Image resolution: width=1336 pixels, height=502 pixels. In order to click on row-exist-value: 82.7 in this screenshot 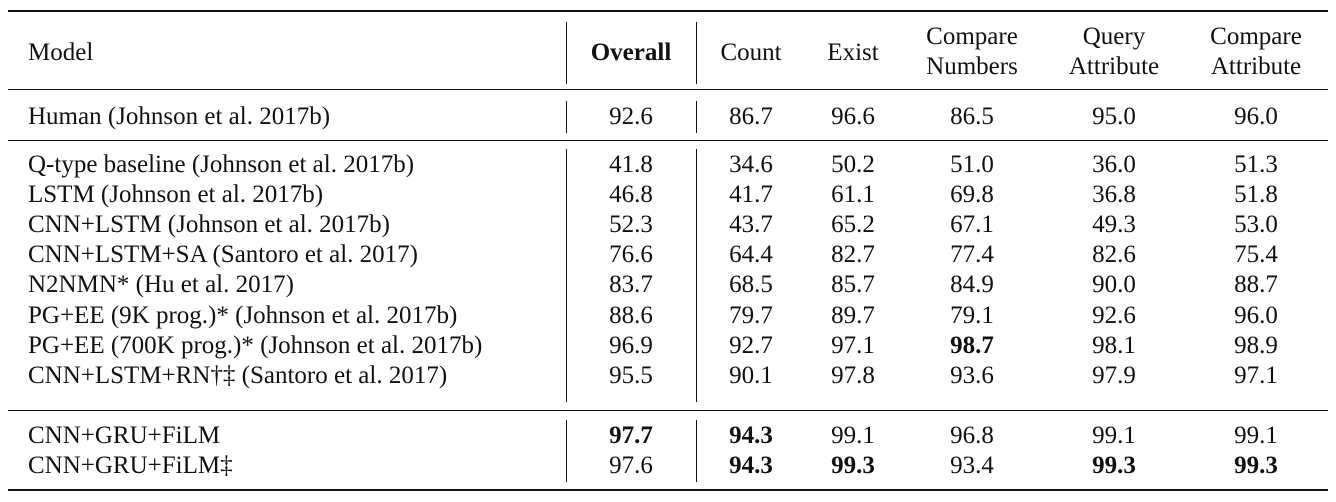, I will do `click(853, 254)`.